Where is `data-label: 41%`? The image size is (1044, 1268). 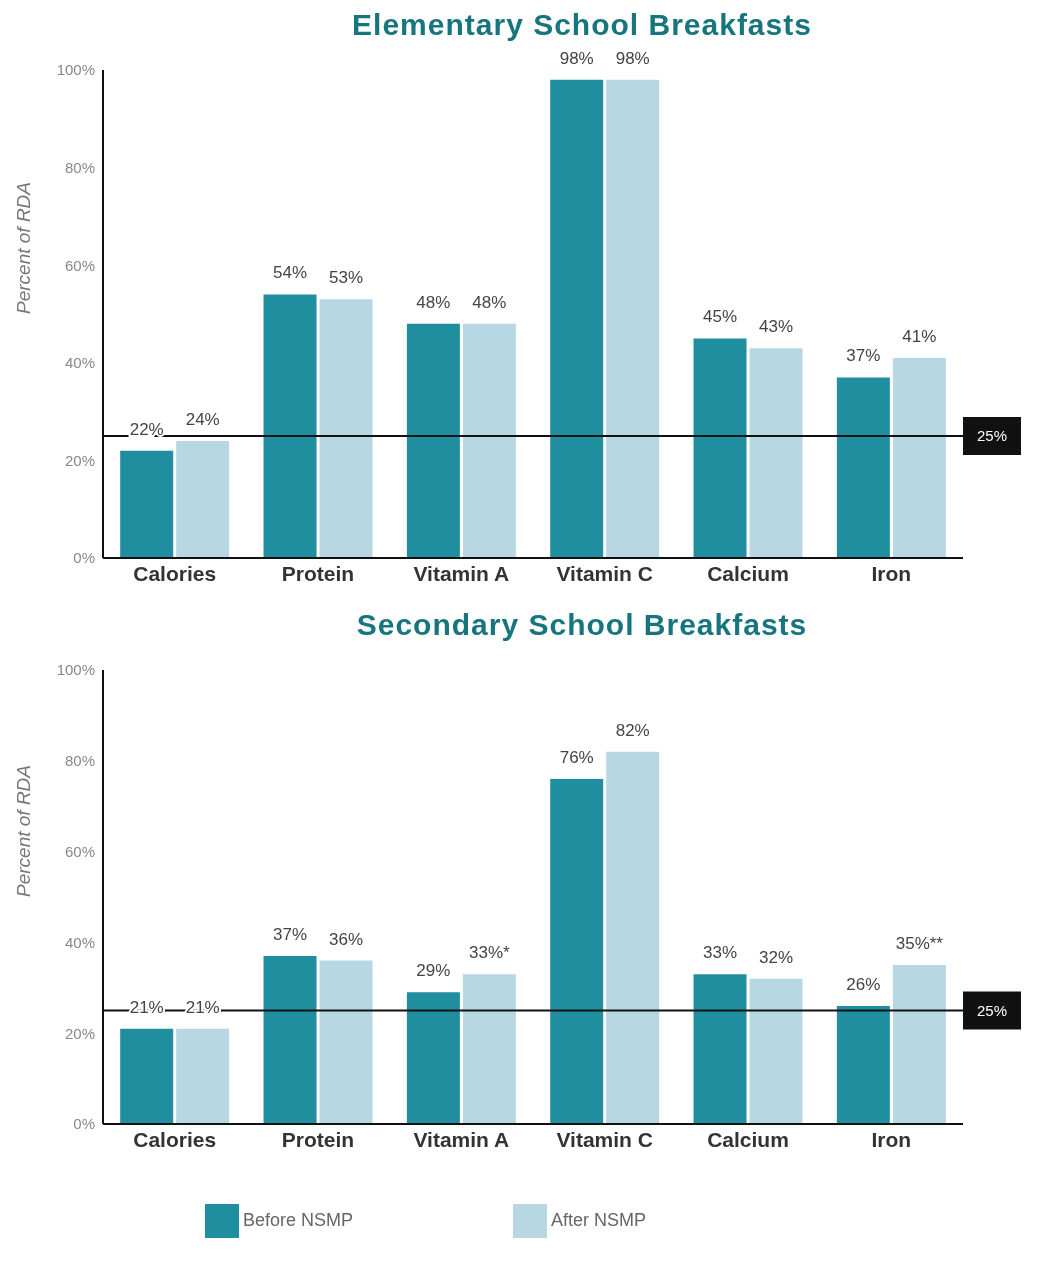
data-label: 41% is located at coordinates (919, 336).